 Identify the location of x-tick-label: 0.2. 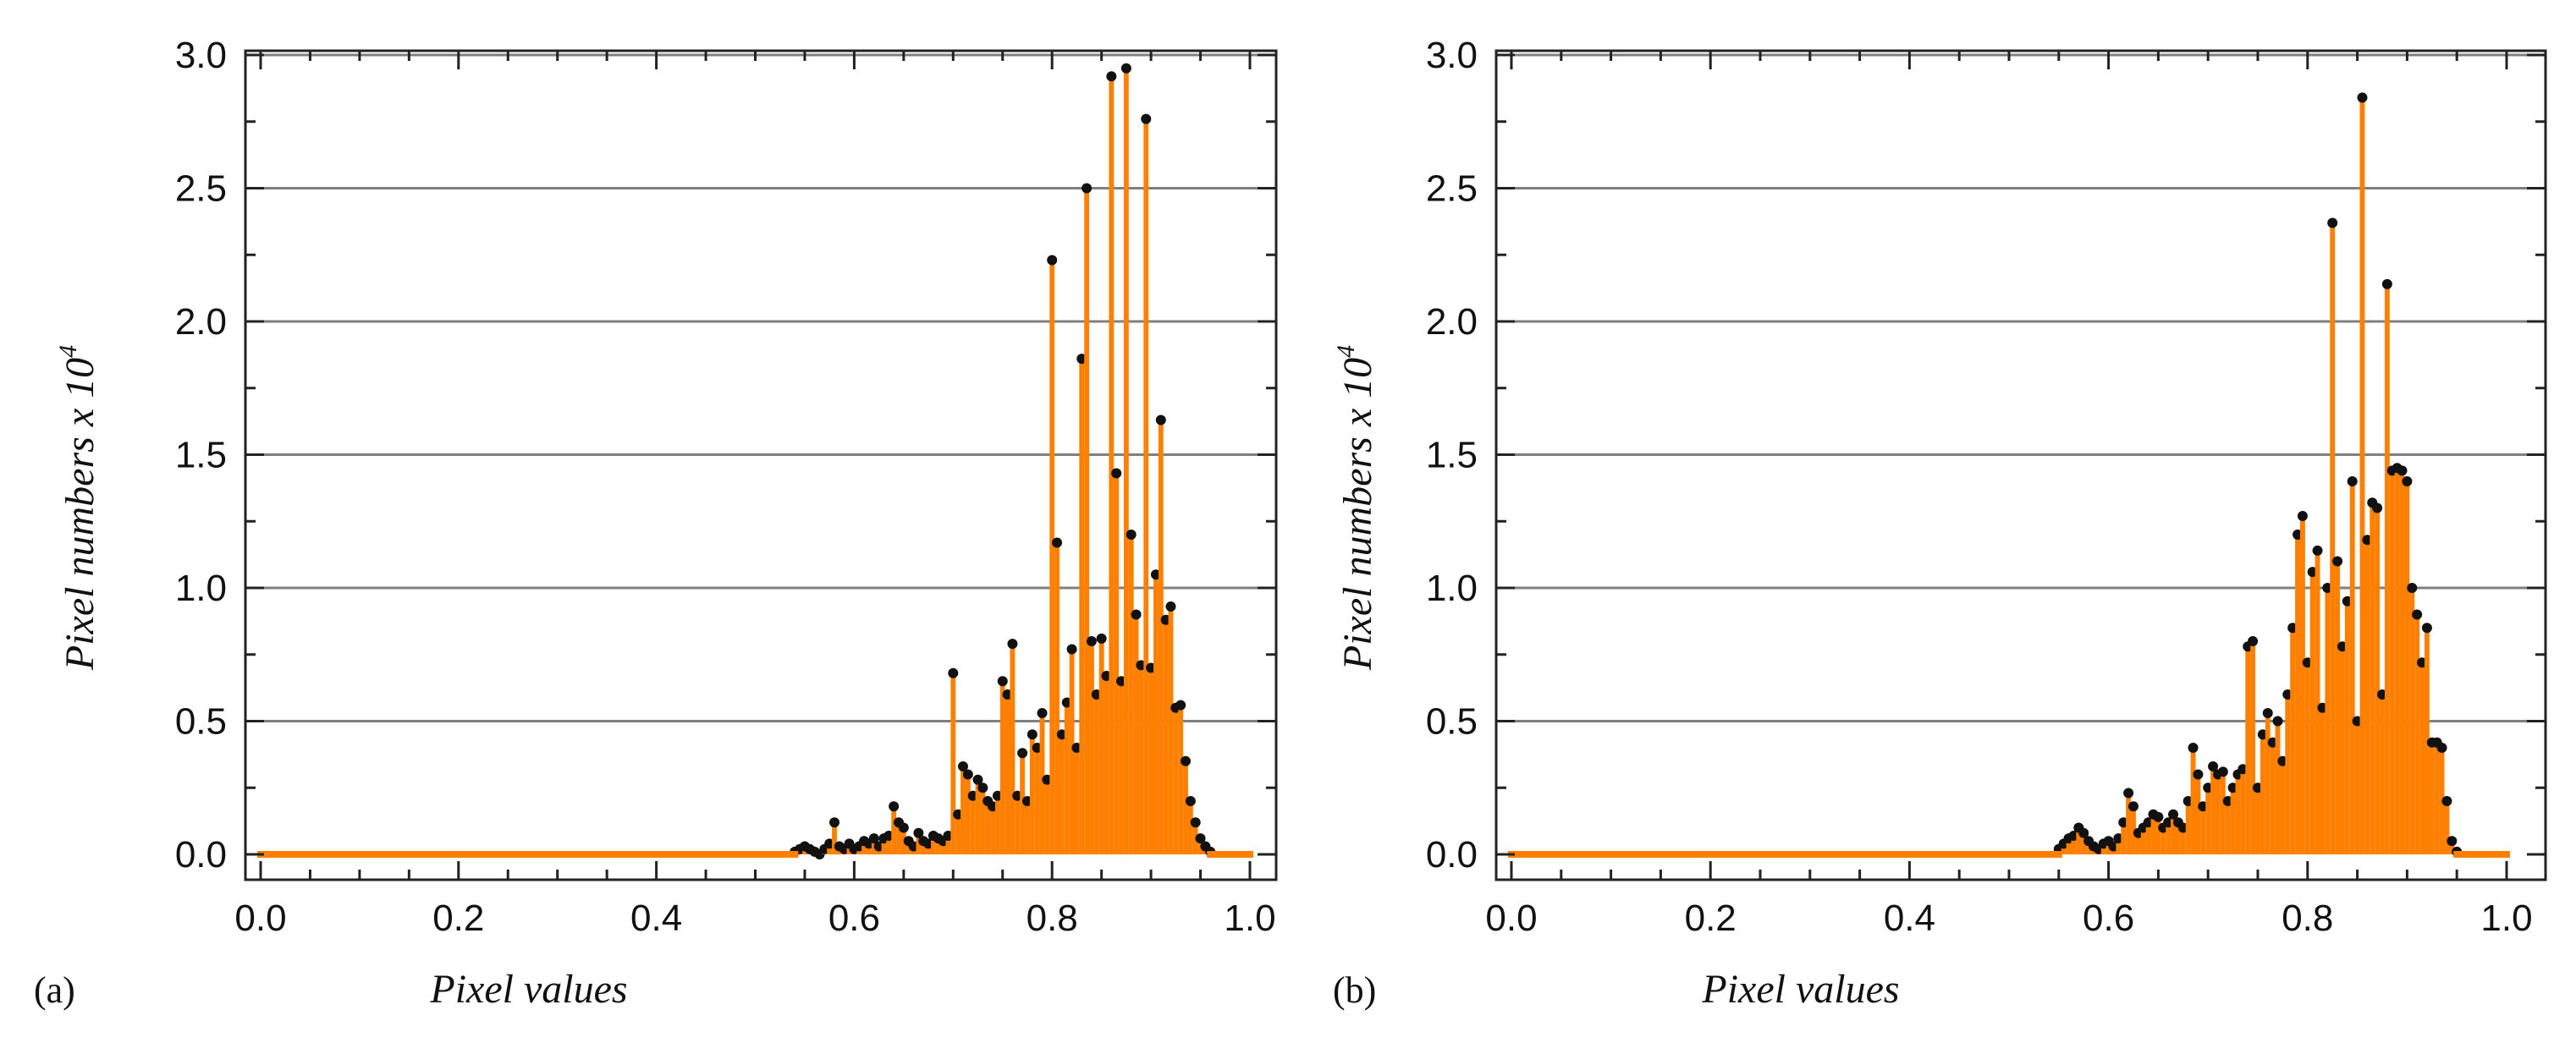
(1711, 919).